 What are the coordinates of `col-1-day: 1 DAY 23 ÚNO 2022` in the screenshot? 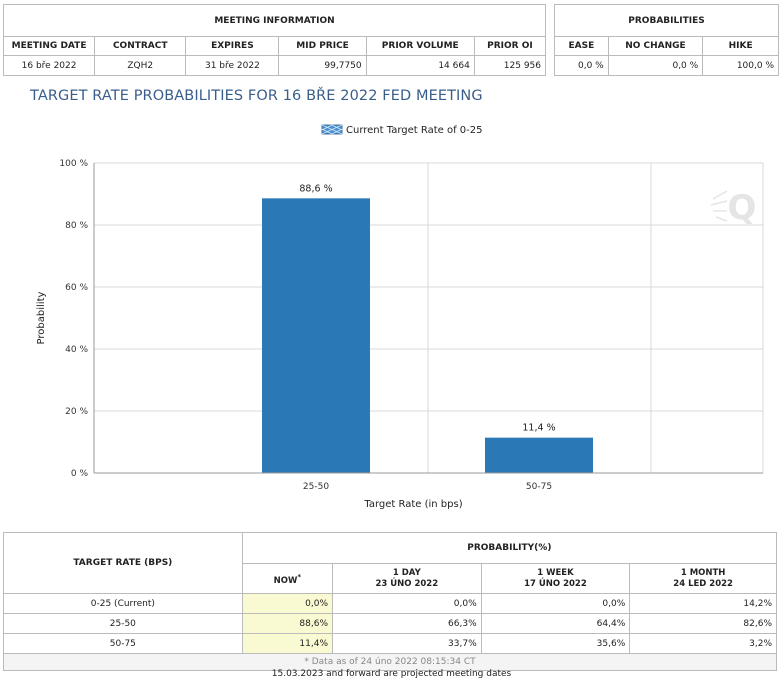 It's located at (407, 578).